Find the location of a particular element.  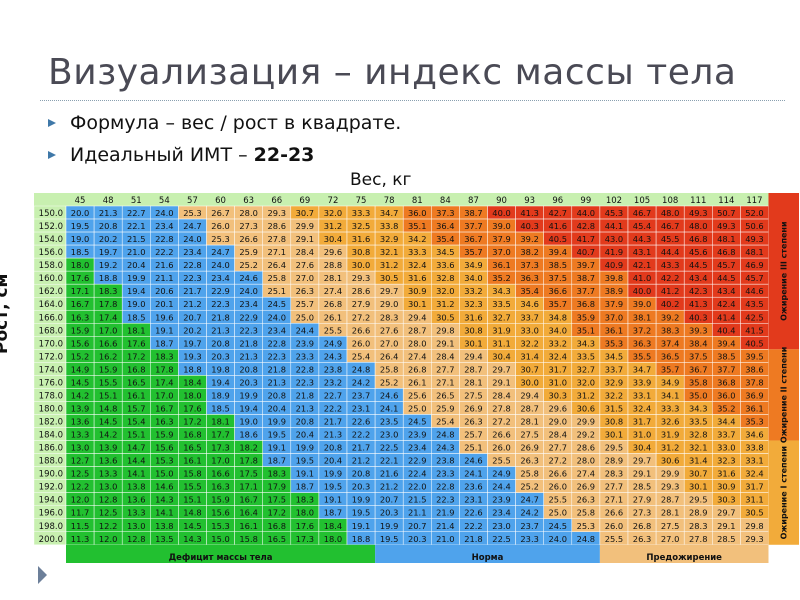

weight-tick-label: 90 is located at coordinates (501, 201).